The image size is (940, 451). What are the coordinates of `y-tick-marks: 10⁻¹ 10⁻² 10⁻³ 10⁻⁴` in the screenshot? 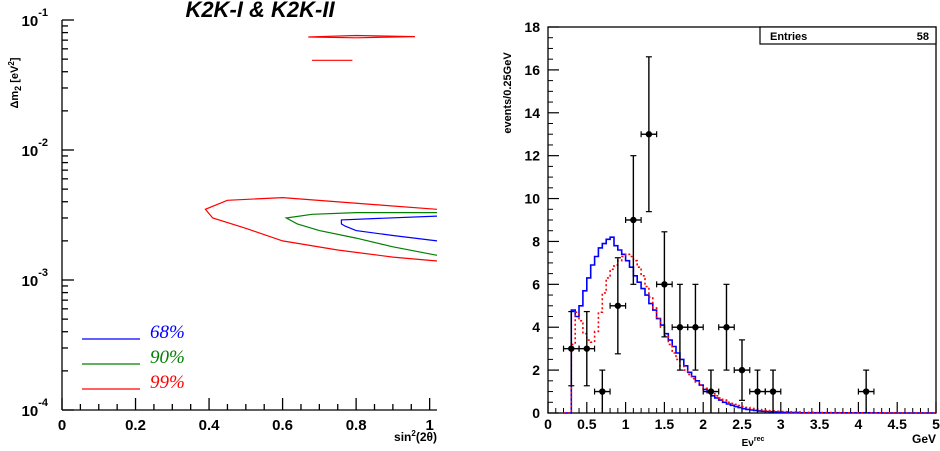 It's located at (48, 213).